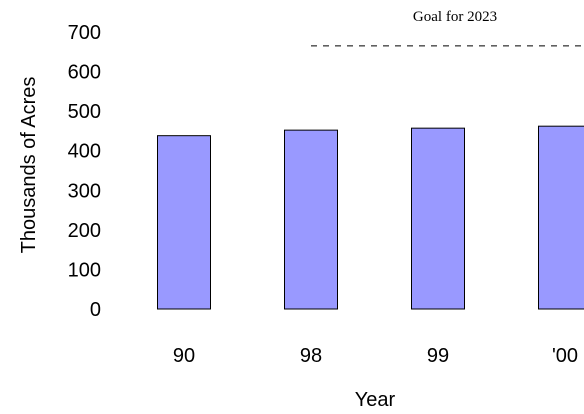 This screenshot has height=414, width=584. What do you see at coordinates (375, 400) in the screenshot?
I see `x-axis-title: Year` at bounding box center [375, 400].